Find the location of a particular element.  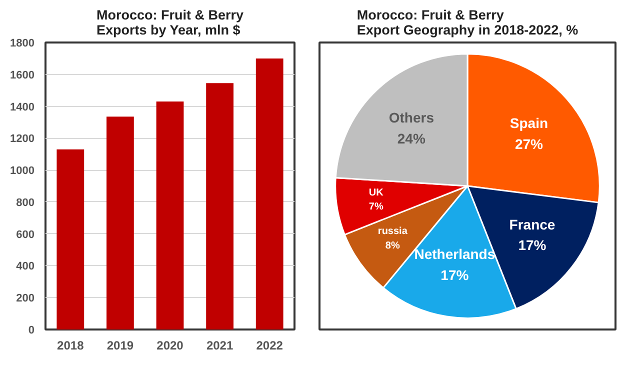

y-tick-label: 0 is located at coordinates (31, 330).